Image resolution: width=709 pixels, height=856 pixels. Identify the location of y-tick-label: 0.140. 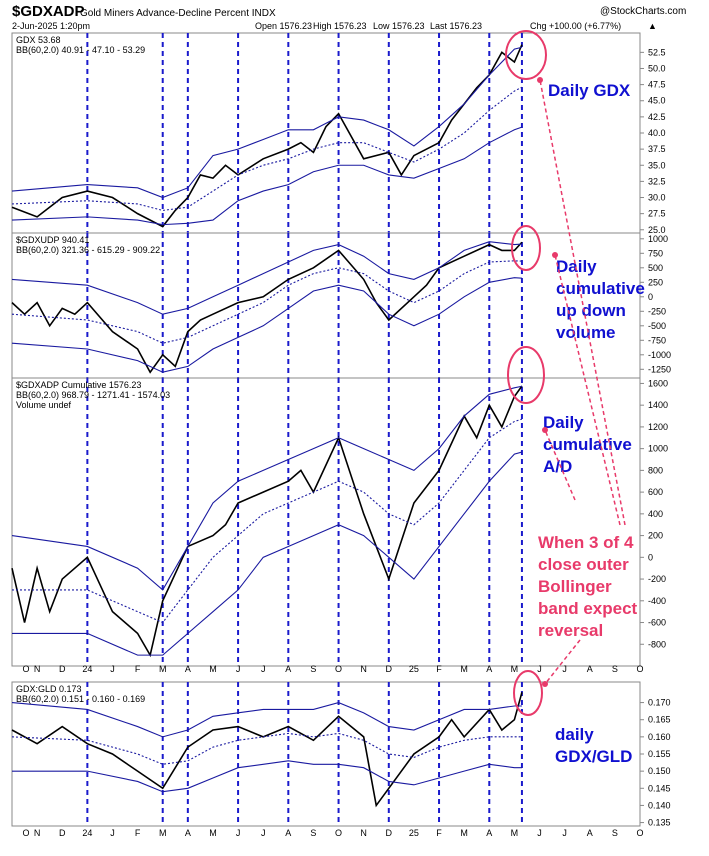
(659, 805).